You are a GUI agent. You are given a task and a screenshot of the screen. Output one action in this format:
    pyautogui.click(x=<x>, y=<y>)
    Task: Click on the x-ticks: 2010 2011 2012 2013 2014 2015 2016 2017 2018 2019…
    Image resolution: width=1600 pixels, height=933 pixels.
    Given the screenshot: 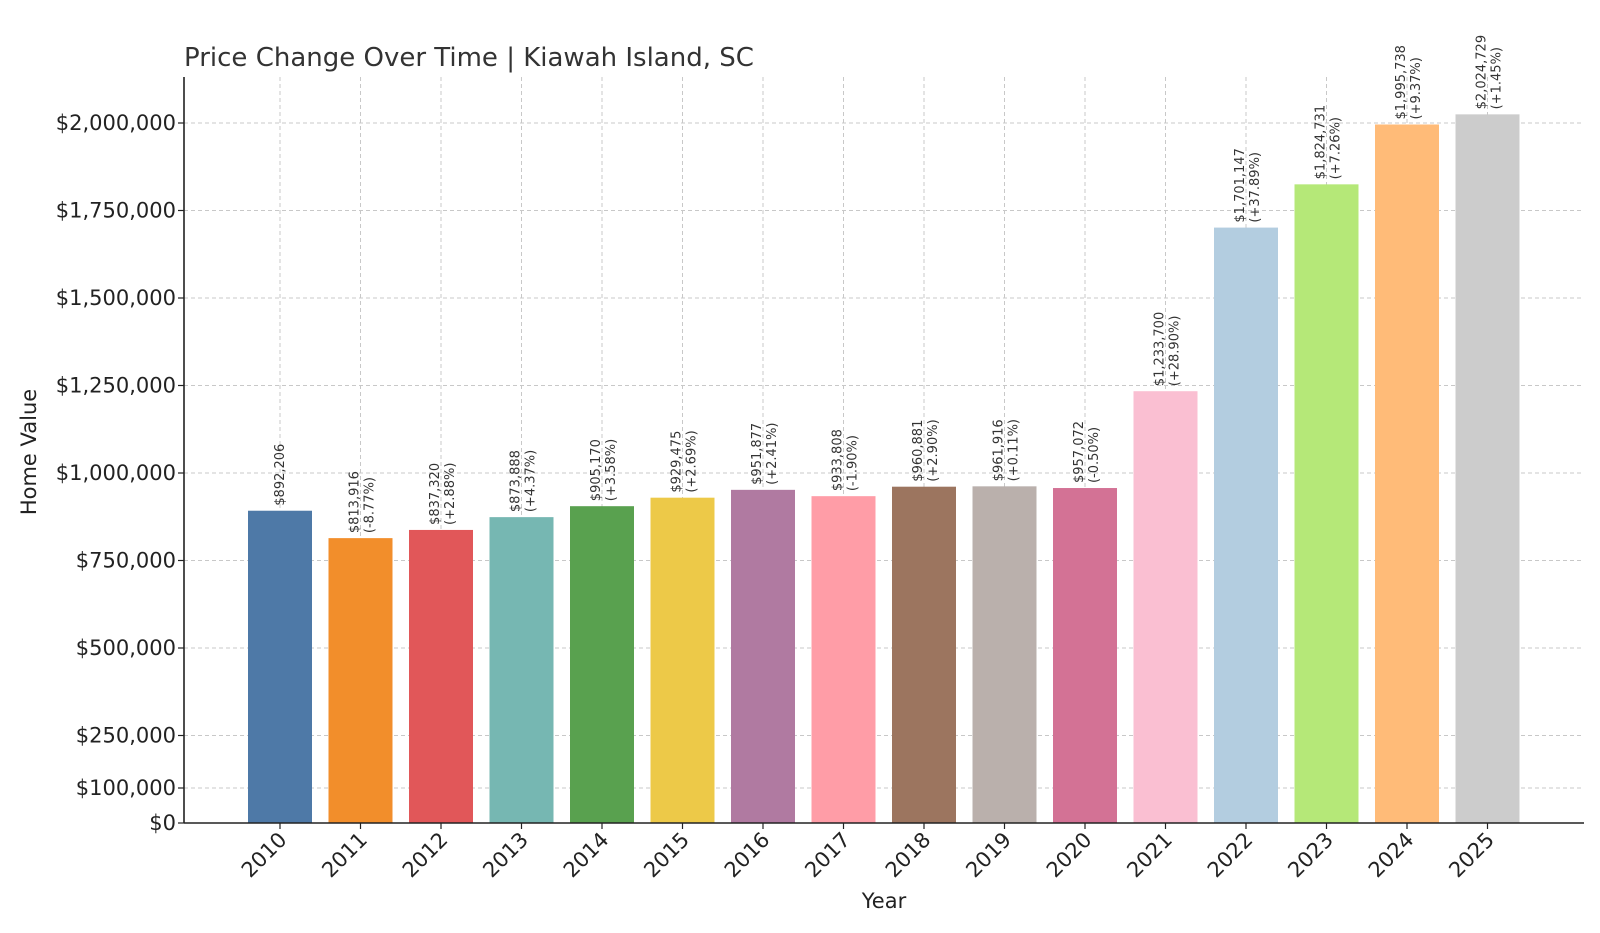 What is the action you would take?
    pyautogui.click(x=868, y=852)
    